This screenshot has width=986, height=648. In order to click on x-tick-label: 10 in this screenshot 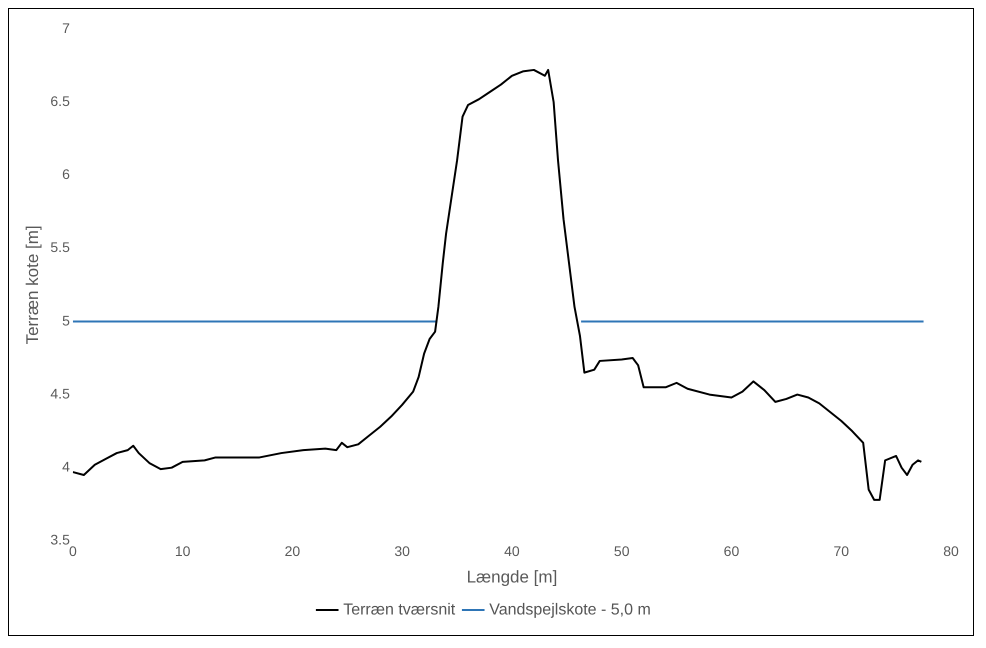, I will do `click(182, 551)`.